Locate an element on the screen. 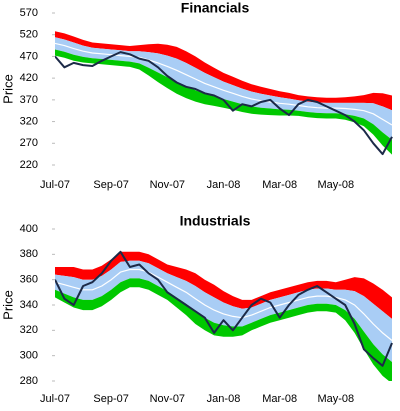 The height and width of the screenshot is (411, 400). y-tick-label: 570 is located at coordinates (29, 13).